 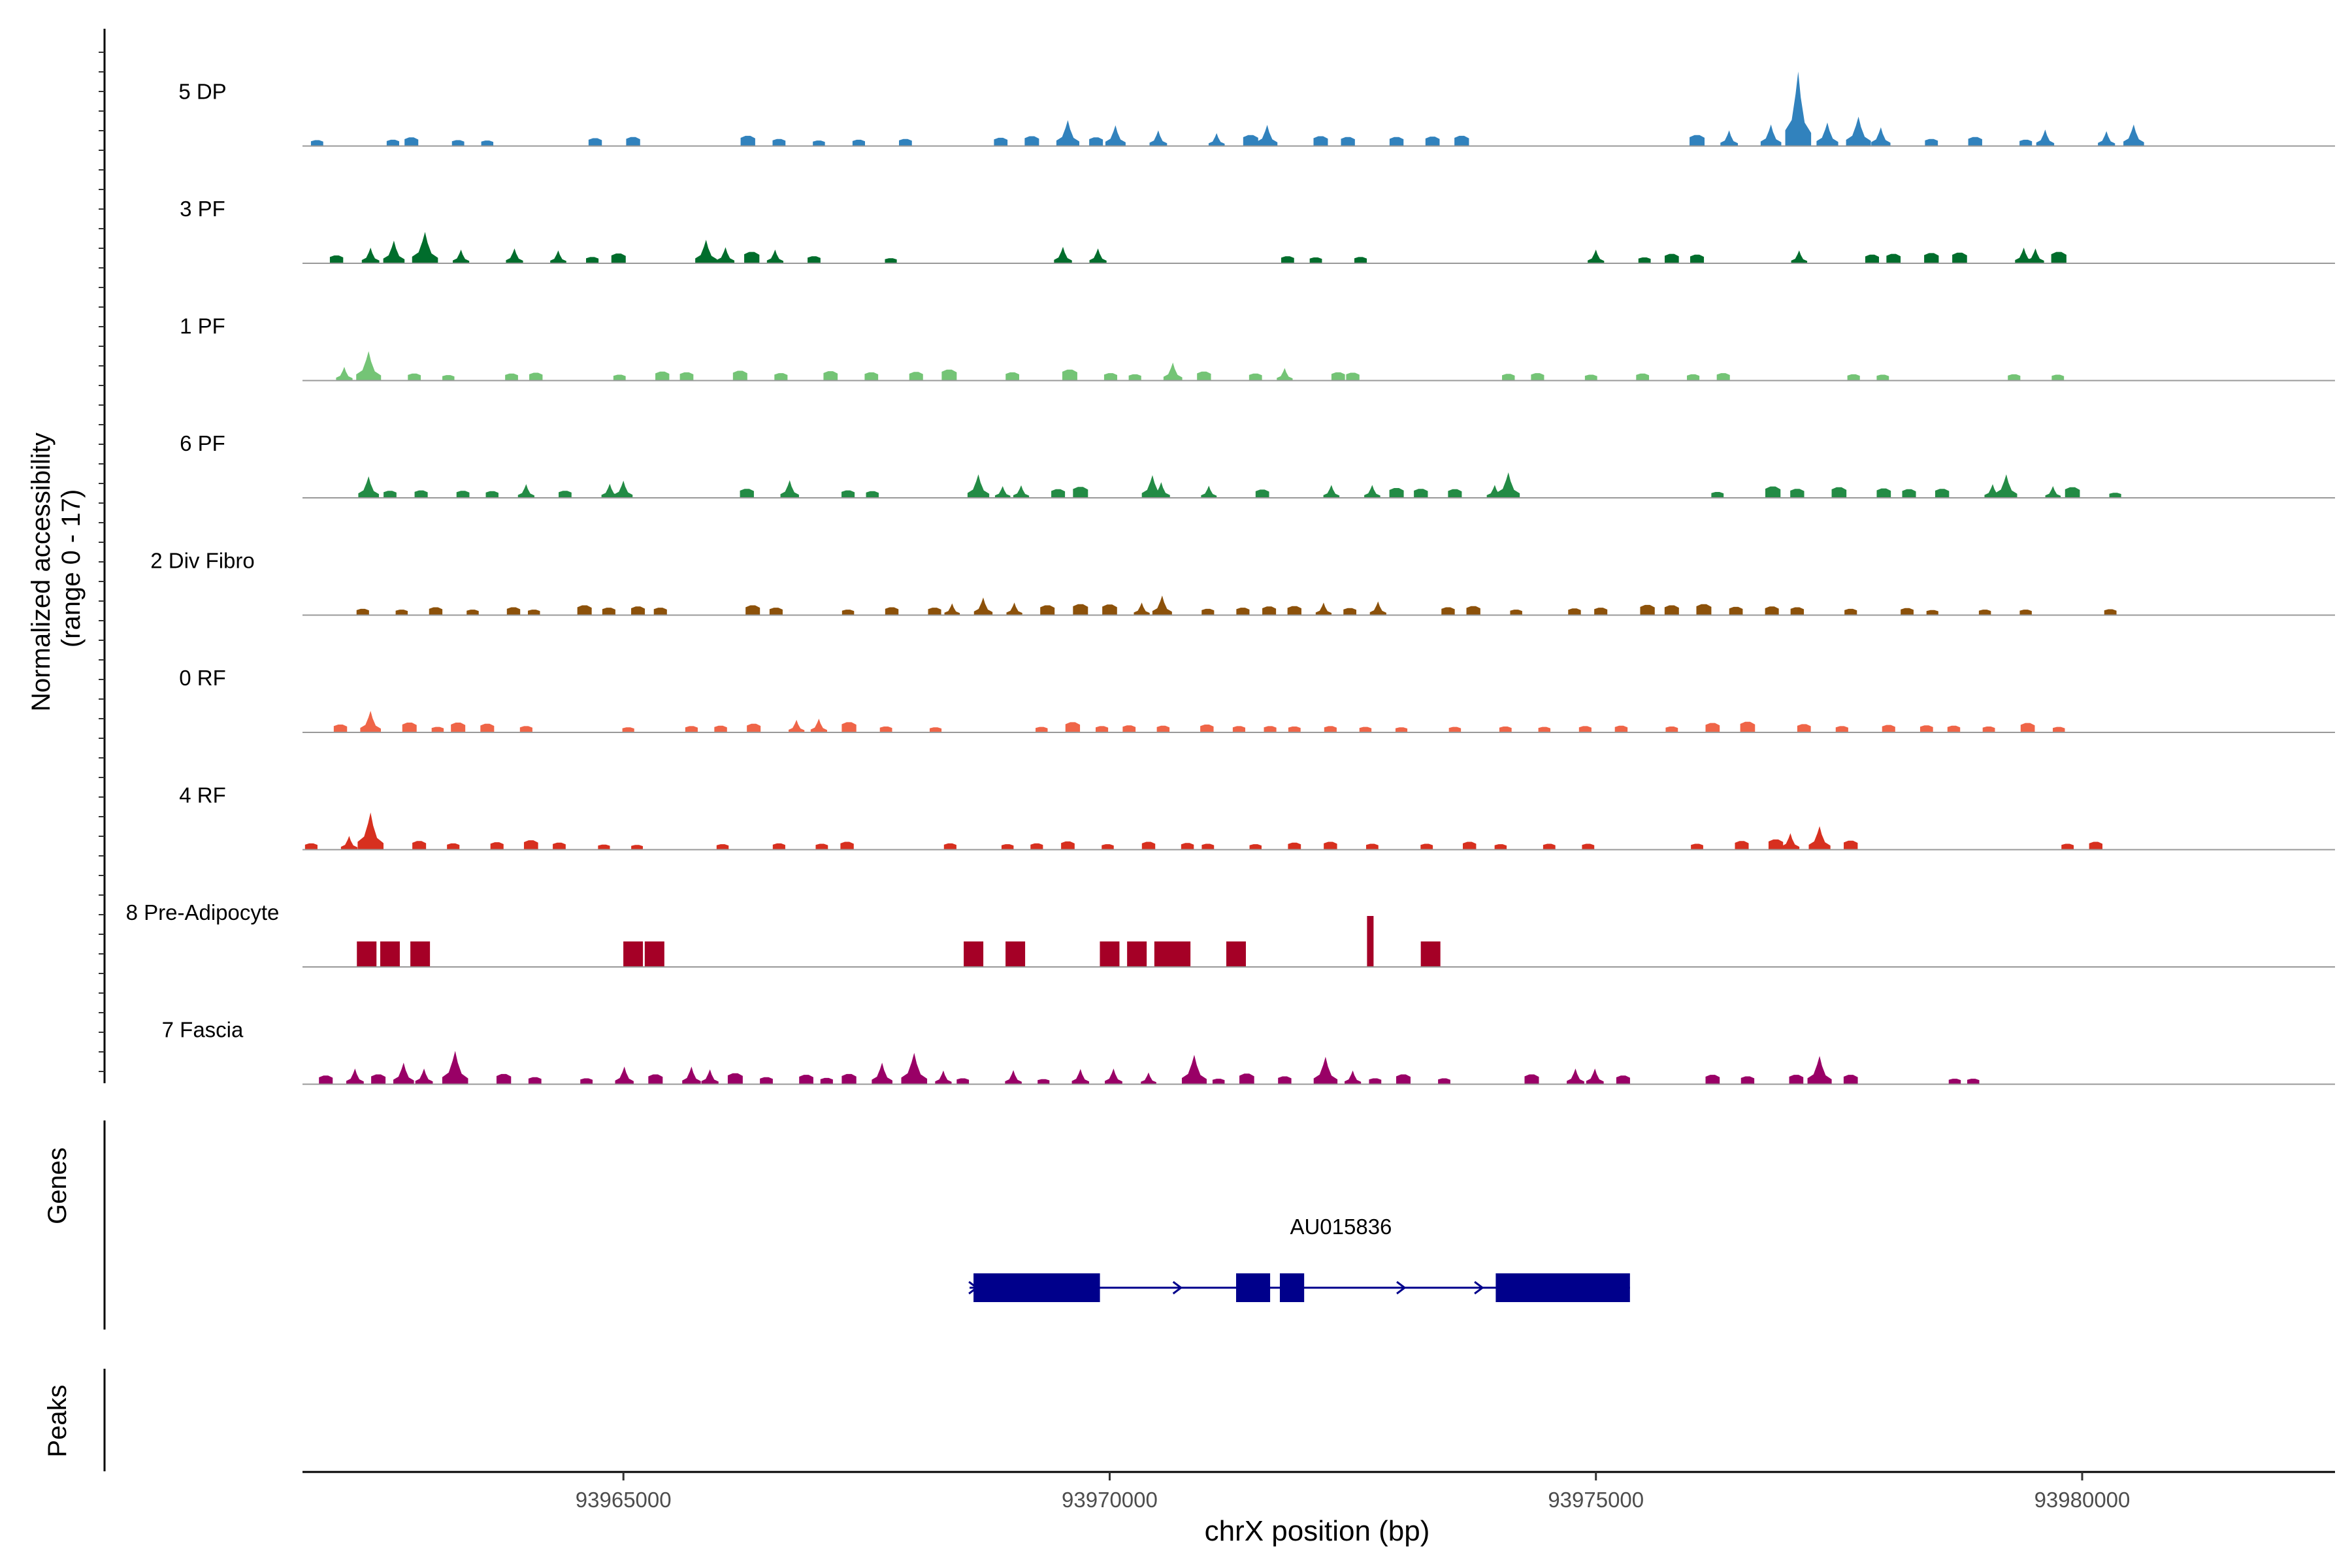 What do you see at coordinates (202, 209) in the screenshot?
I see `track-label: 3 PF` at bounding box center [202, 209].